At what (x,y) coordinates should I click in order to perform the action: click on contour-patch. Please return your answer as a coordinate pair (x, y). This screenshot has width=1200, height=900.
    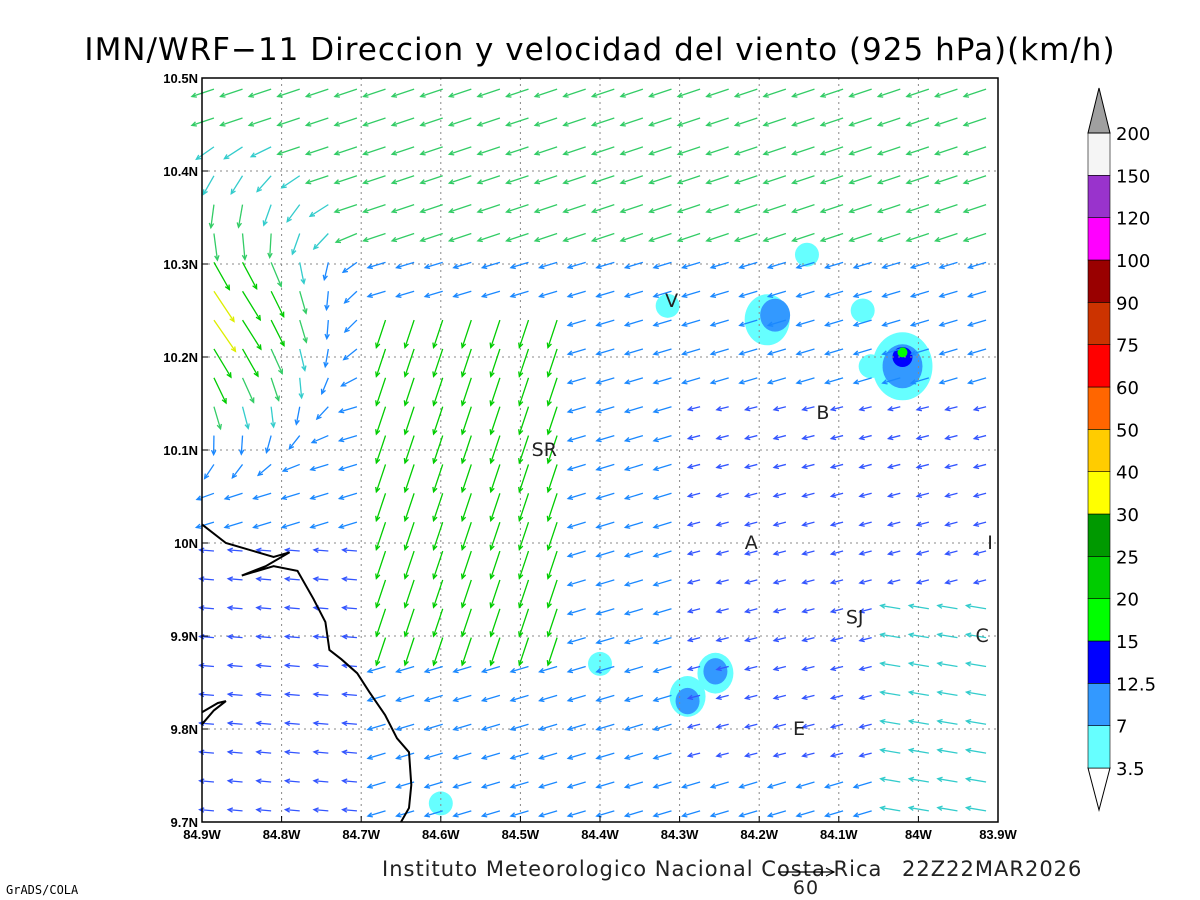
    Looking at the image, I should click on (862, 310).